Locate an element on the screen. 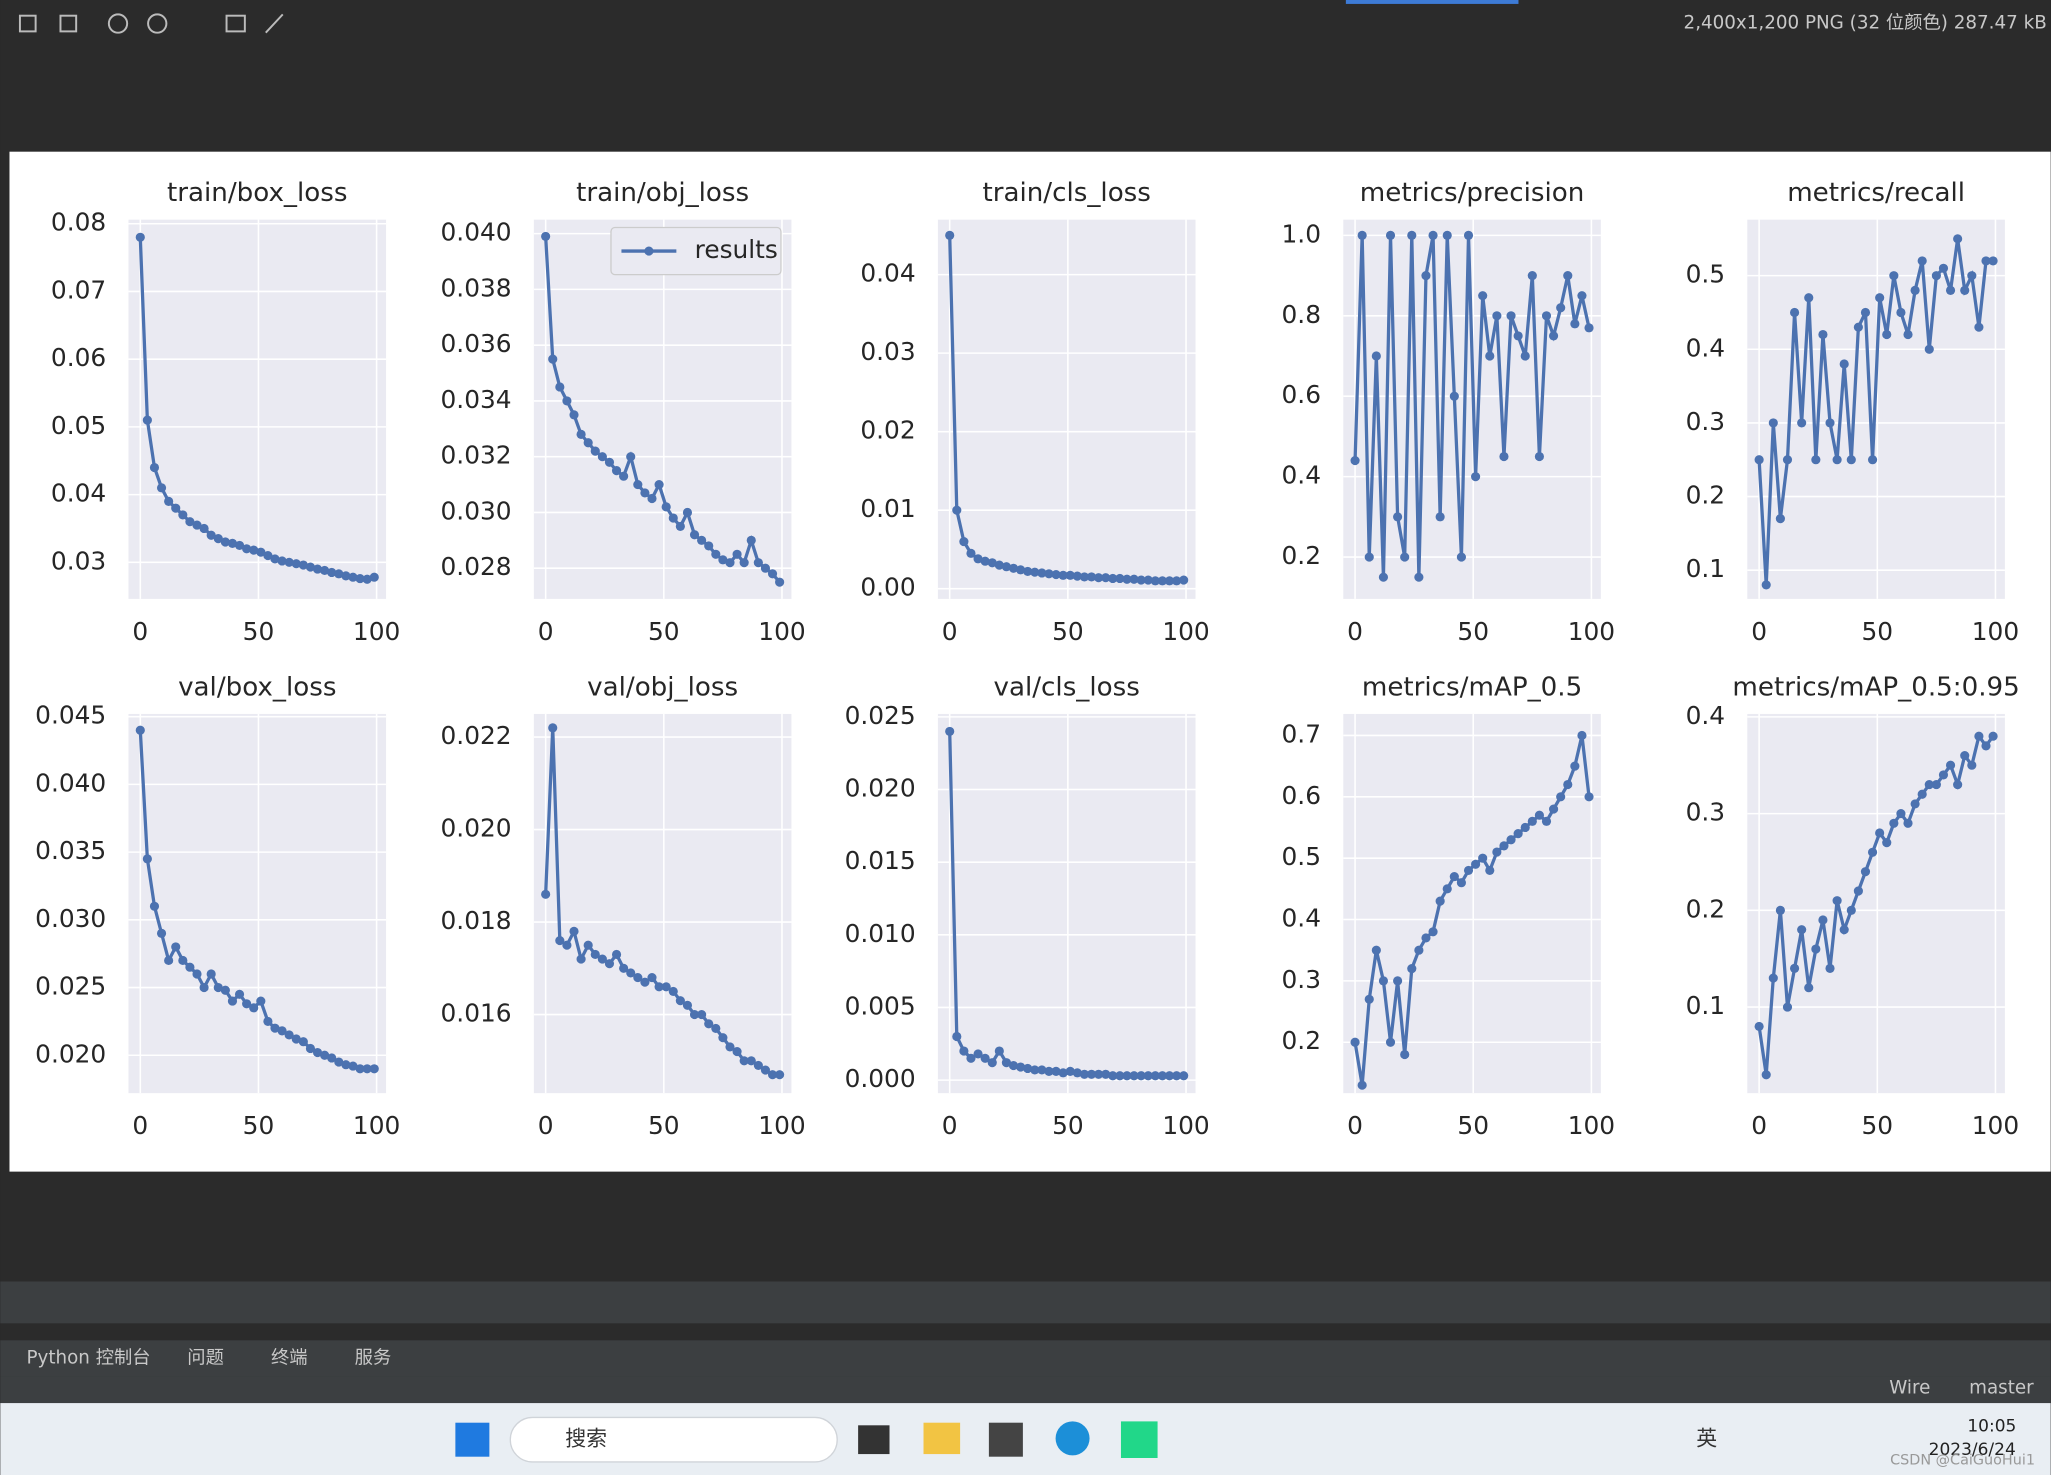 This screenshot has width=2051, height=1475. legend-label: results is located at coordinates (736, 249).